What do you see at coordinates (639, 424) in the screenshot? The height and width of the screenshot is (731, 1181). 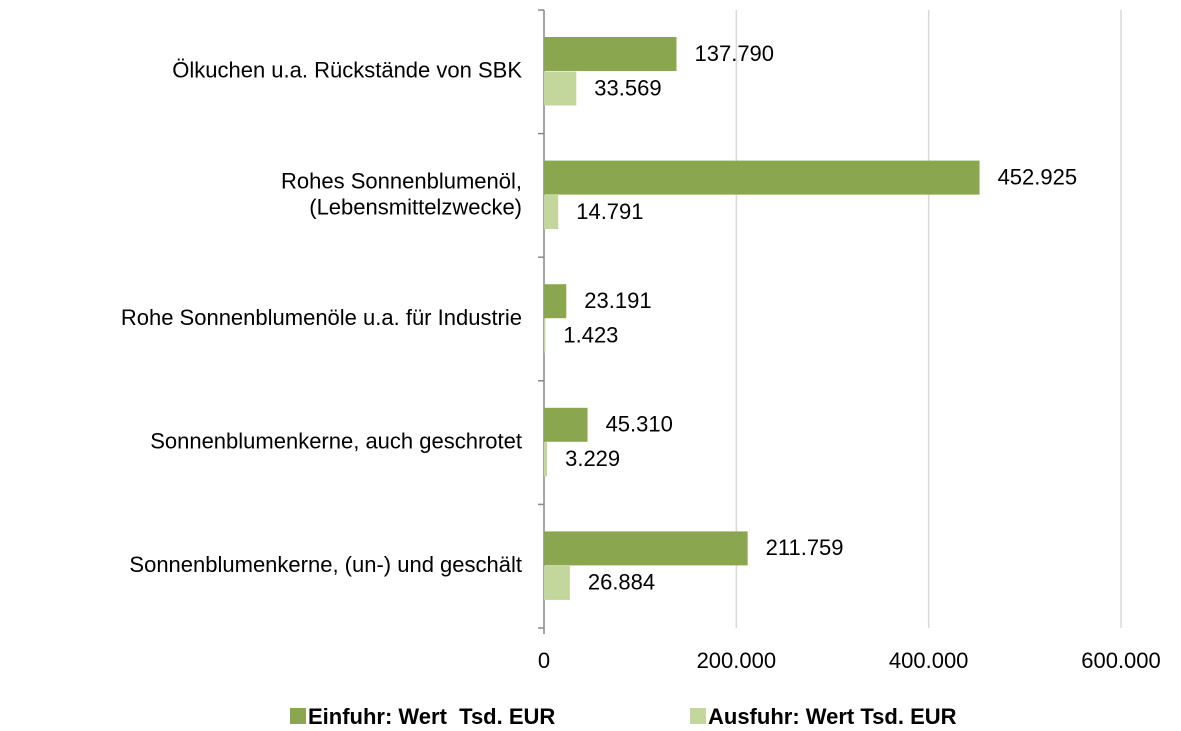 I see `value-label: 45.310` at bounding box center [639, 424].